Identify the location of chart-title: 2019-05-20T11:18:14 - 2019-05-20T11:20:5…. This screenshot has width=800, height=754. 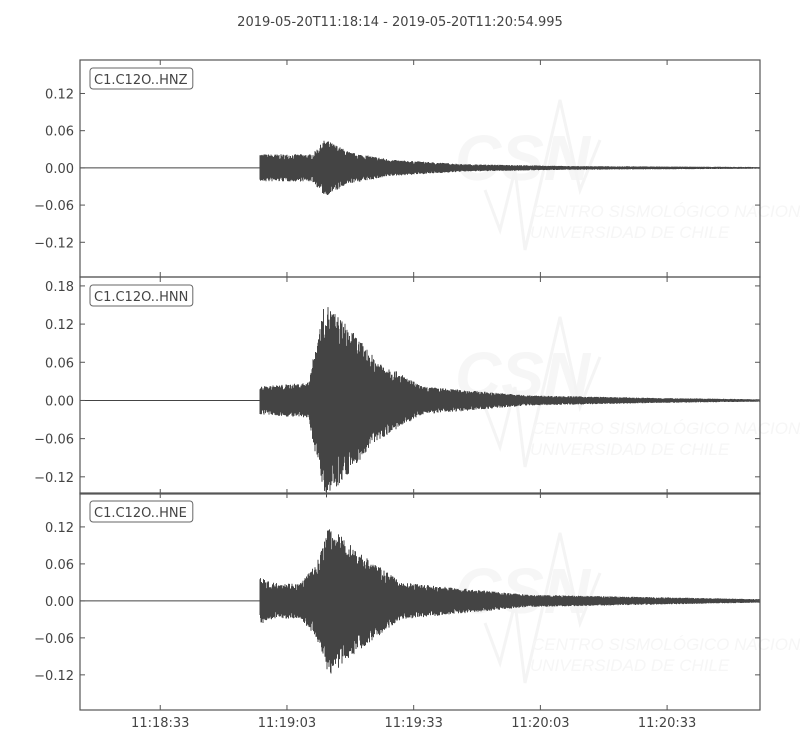
(400, 22).